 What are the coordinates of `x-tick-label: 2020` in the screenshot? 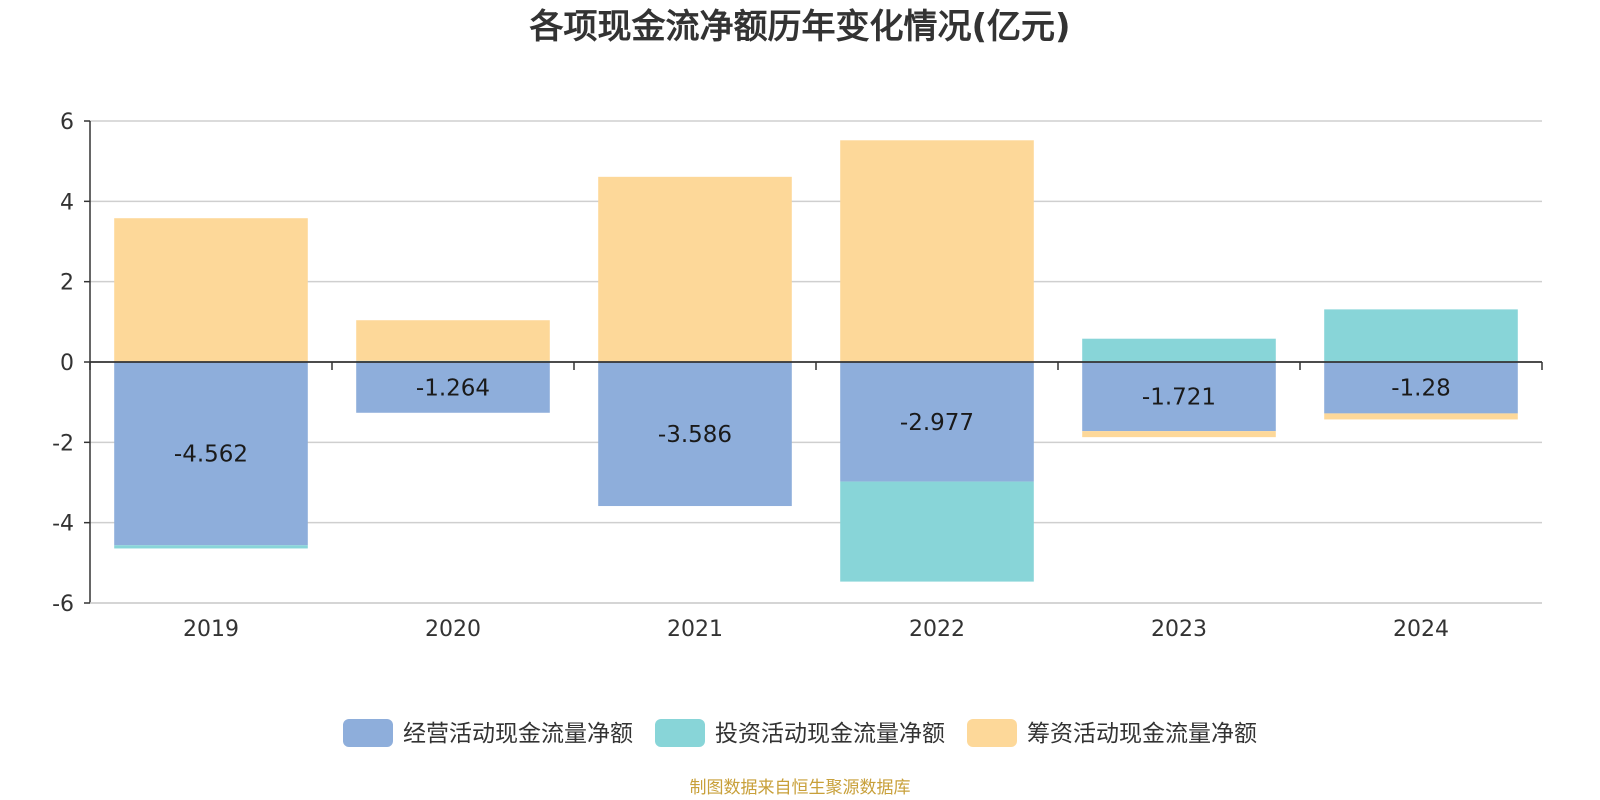 It's located at (453, 629).